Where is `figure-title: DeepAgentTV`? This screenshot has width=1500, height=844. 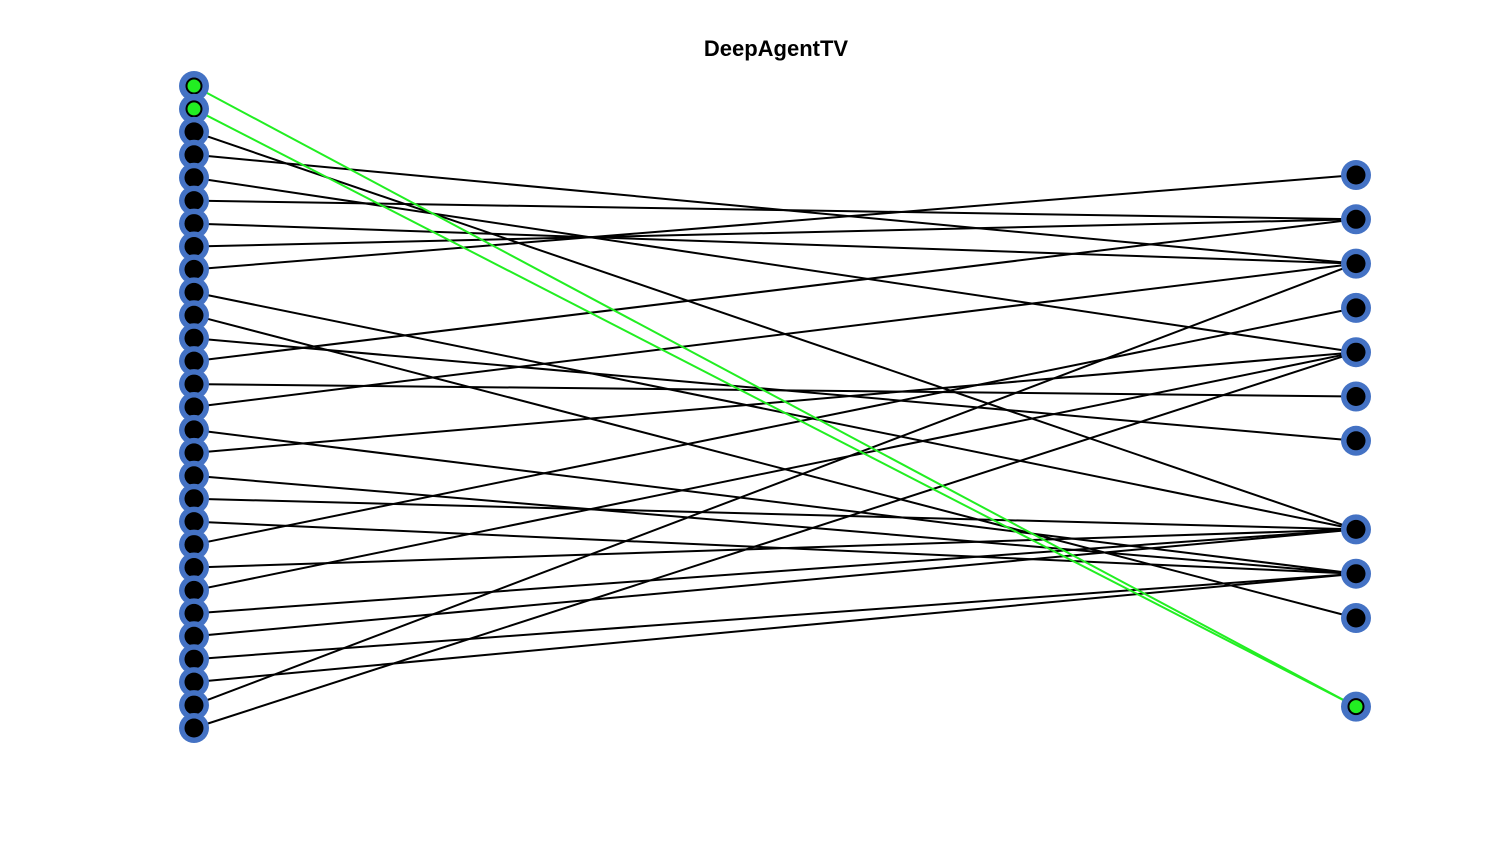
figure-title: DeepAgentTV is located at coordinates (776, 48).